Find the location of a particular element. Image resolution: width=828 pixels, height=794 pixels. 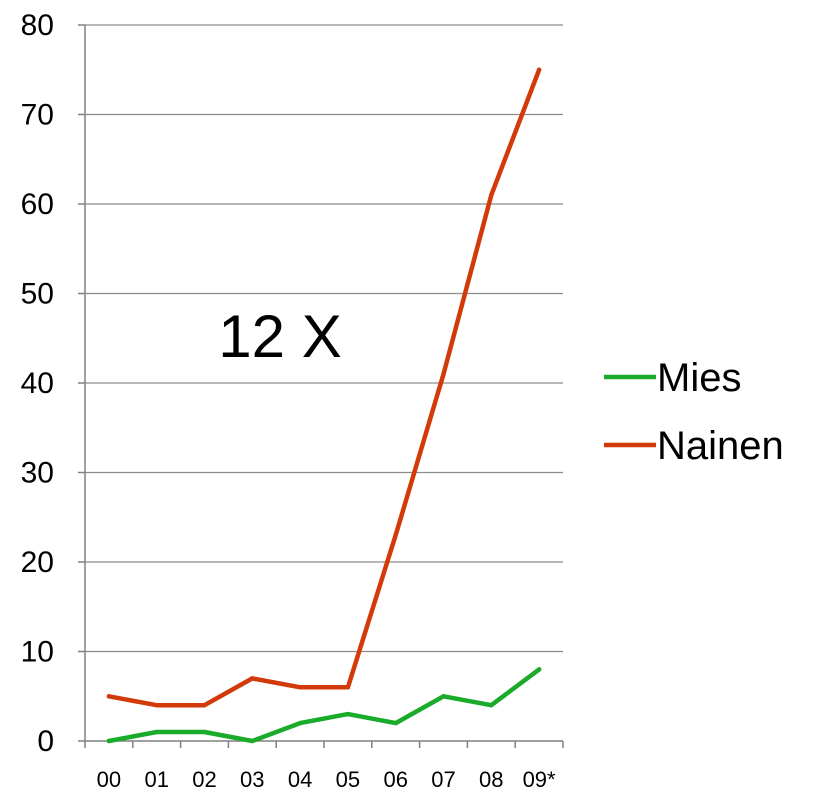

y-tick-label-70: 70 is located at coordinates (37, 115).